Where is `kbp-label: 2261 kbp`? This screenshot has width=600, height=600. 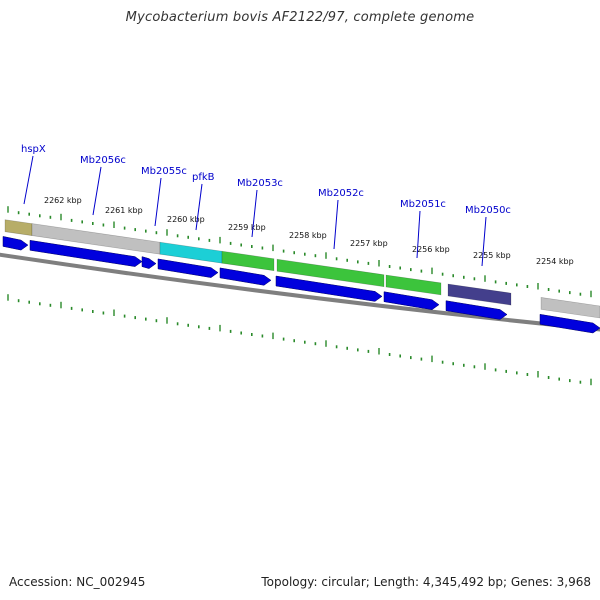
kbp-label: 2261 kbp is located at coordinates (124, 210).